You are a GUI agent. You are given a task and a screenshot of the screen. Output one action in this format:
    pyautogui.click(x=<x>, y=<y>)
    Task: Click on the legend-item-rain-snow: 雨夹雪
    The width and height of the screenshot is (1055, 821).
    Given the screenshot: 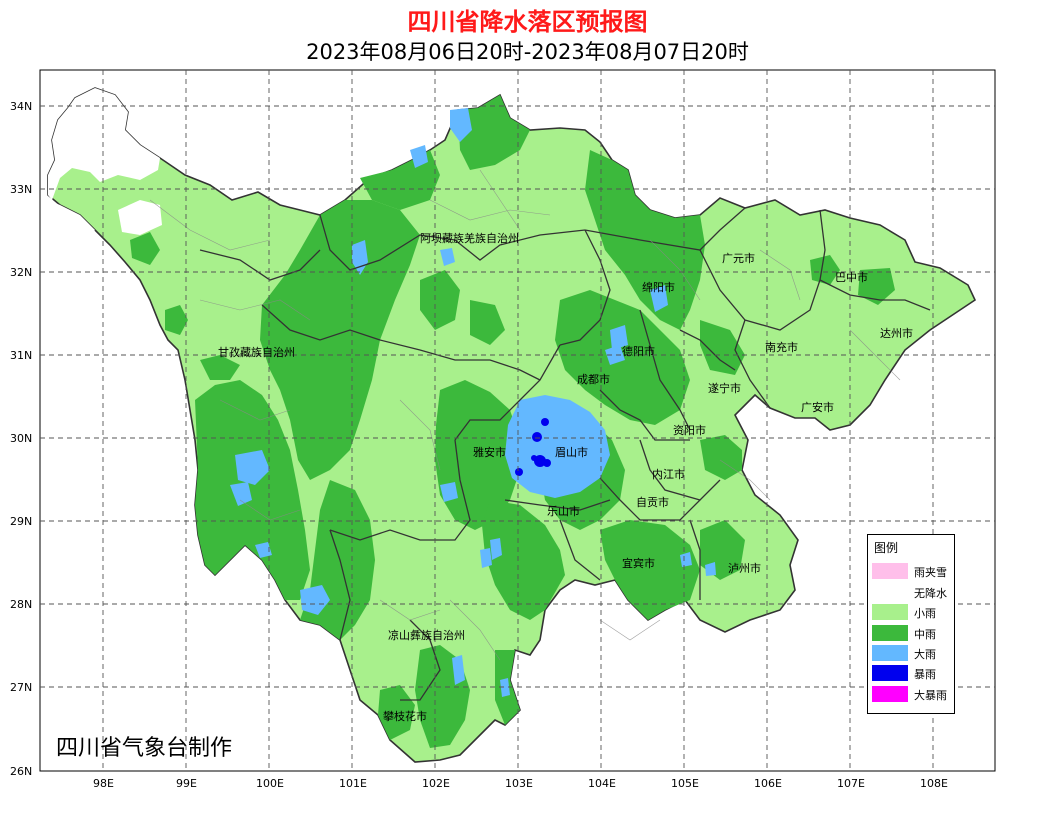 What is the action you would take?
    pyautogui.click(x=912, y=571)
    